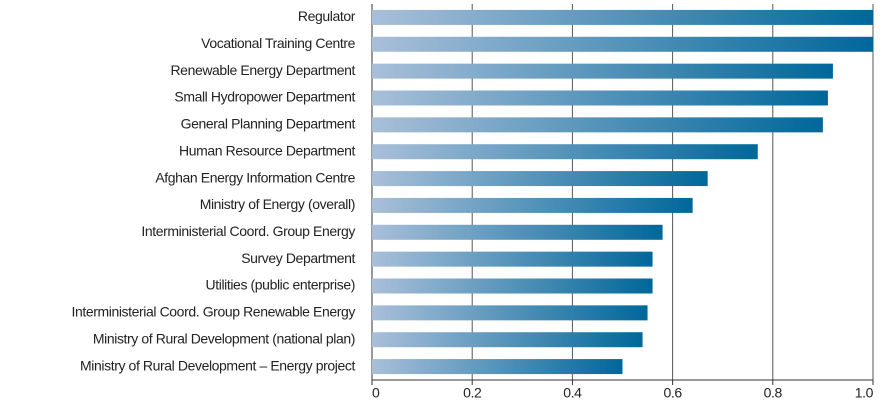  Describe the element at coordinates (572, 393) in the screenshot. I see `x-tick-label: 0.4` at that location.